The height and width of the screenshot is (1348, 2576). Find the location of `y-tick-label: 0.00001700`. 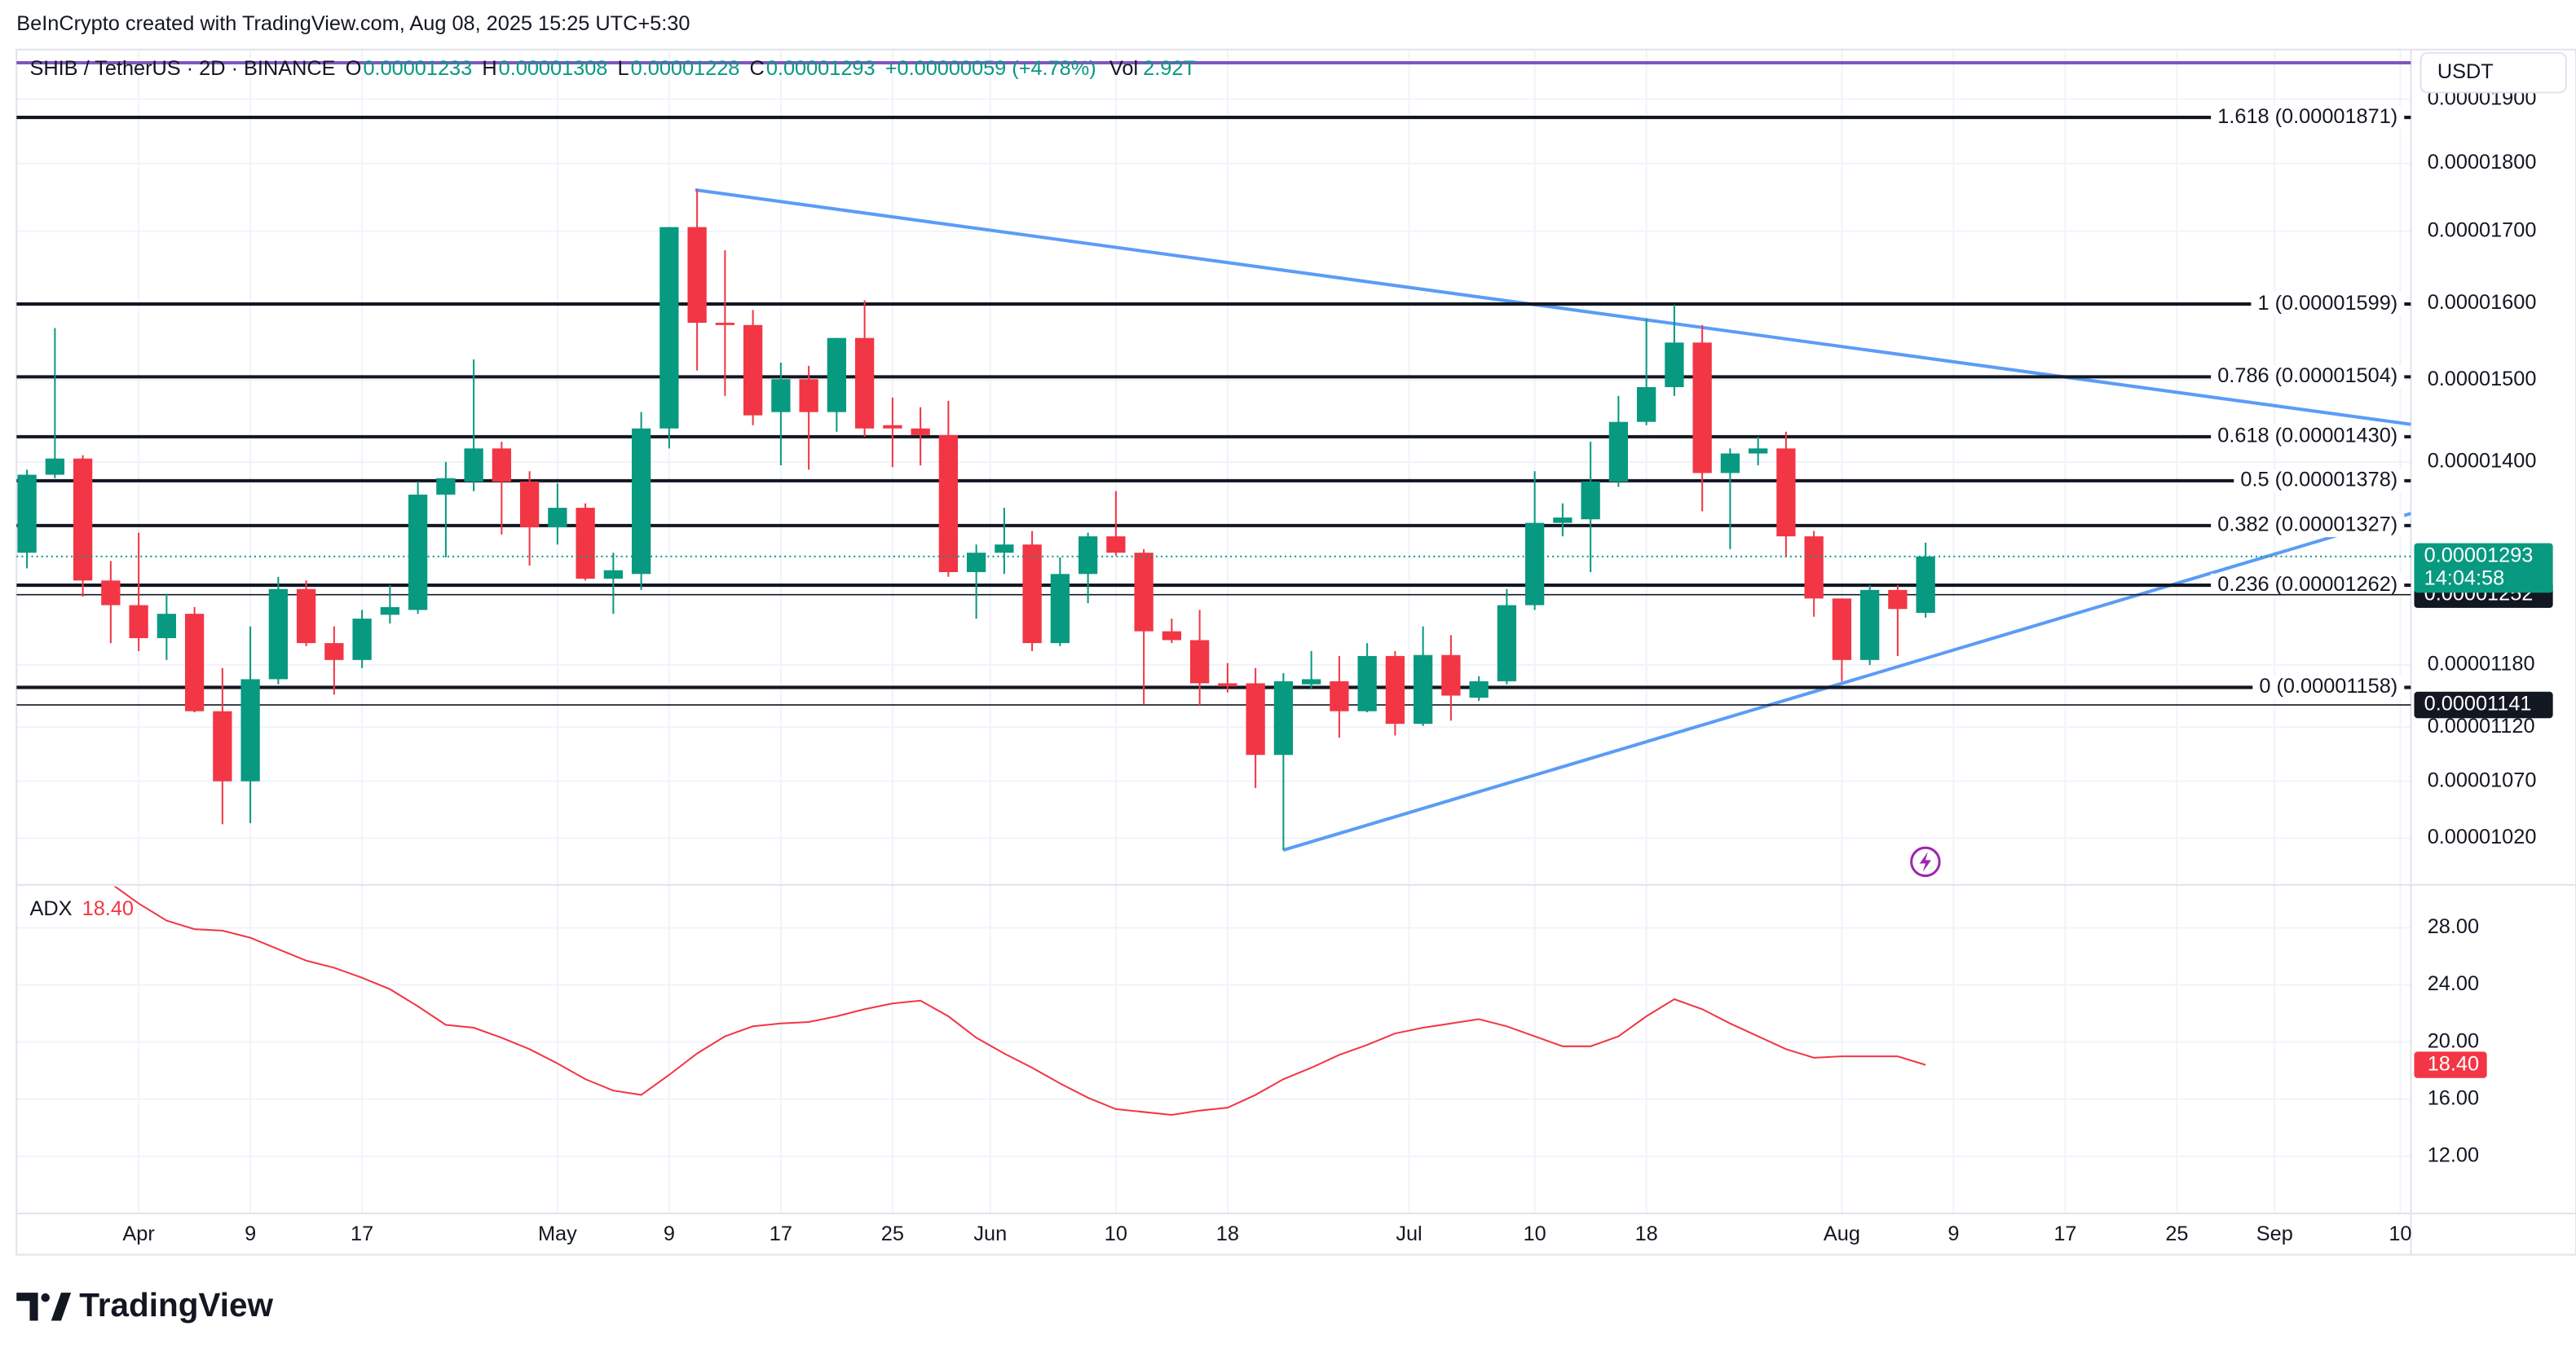

y-tick-label: 0.00001700 is located at coordinates (2482, 229).